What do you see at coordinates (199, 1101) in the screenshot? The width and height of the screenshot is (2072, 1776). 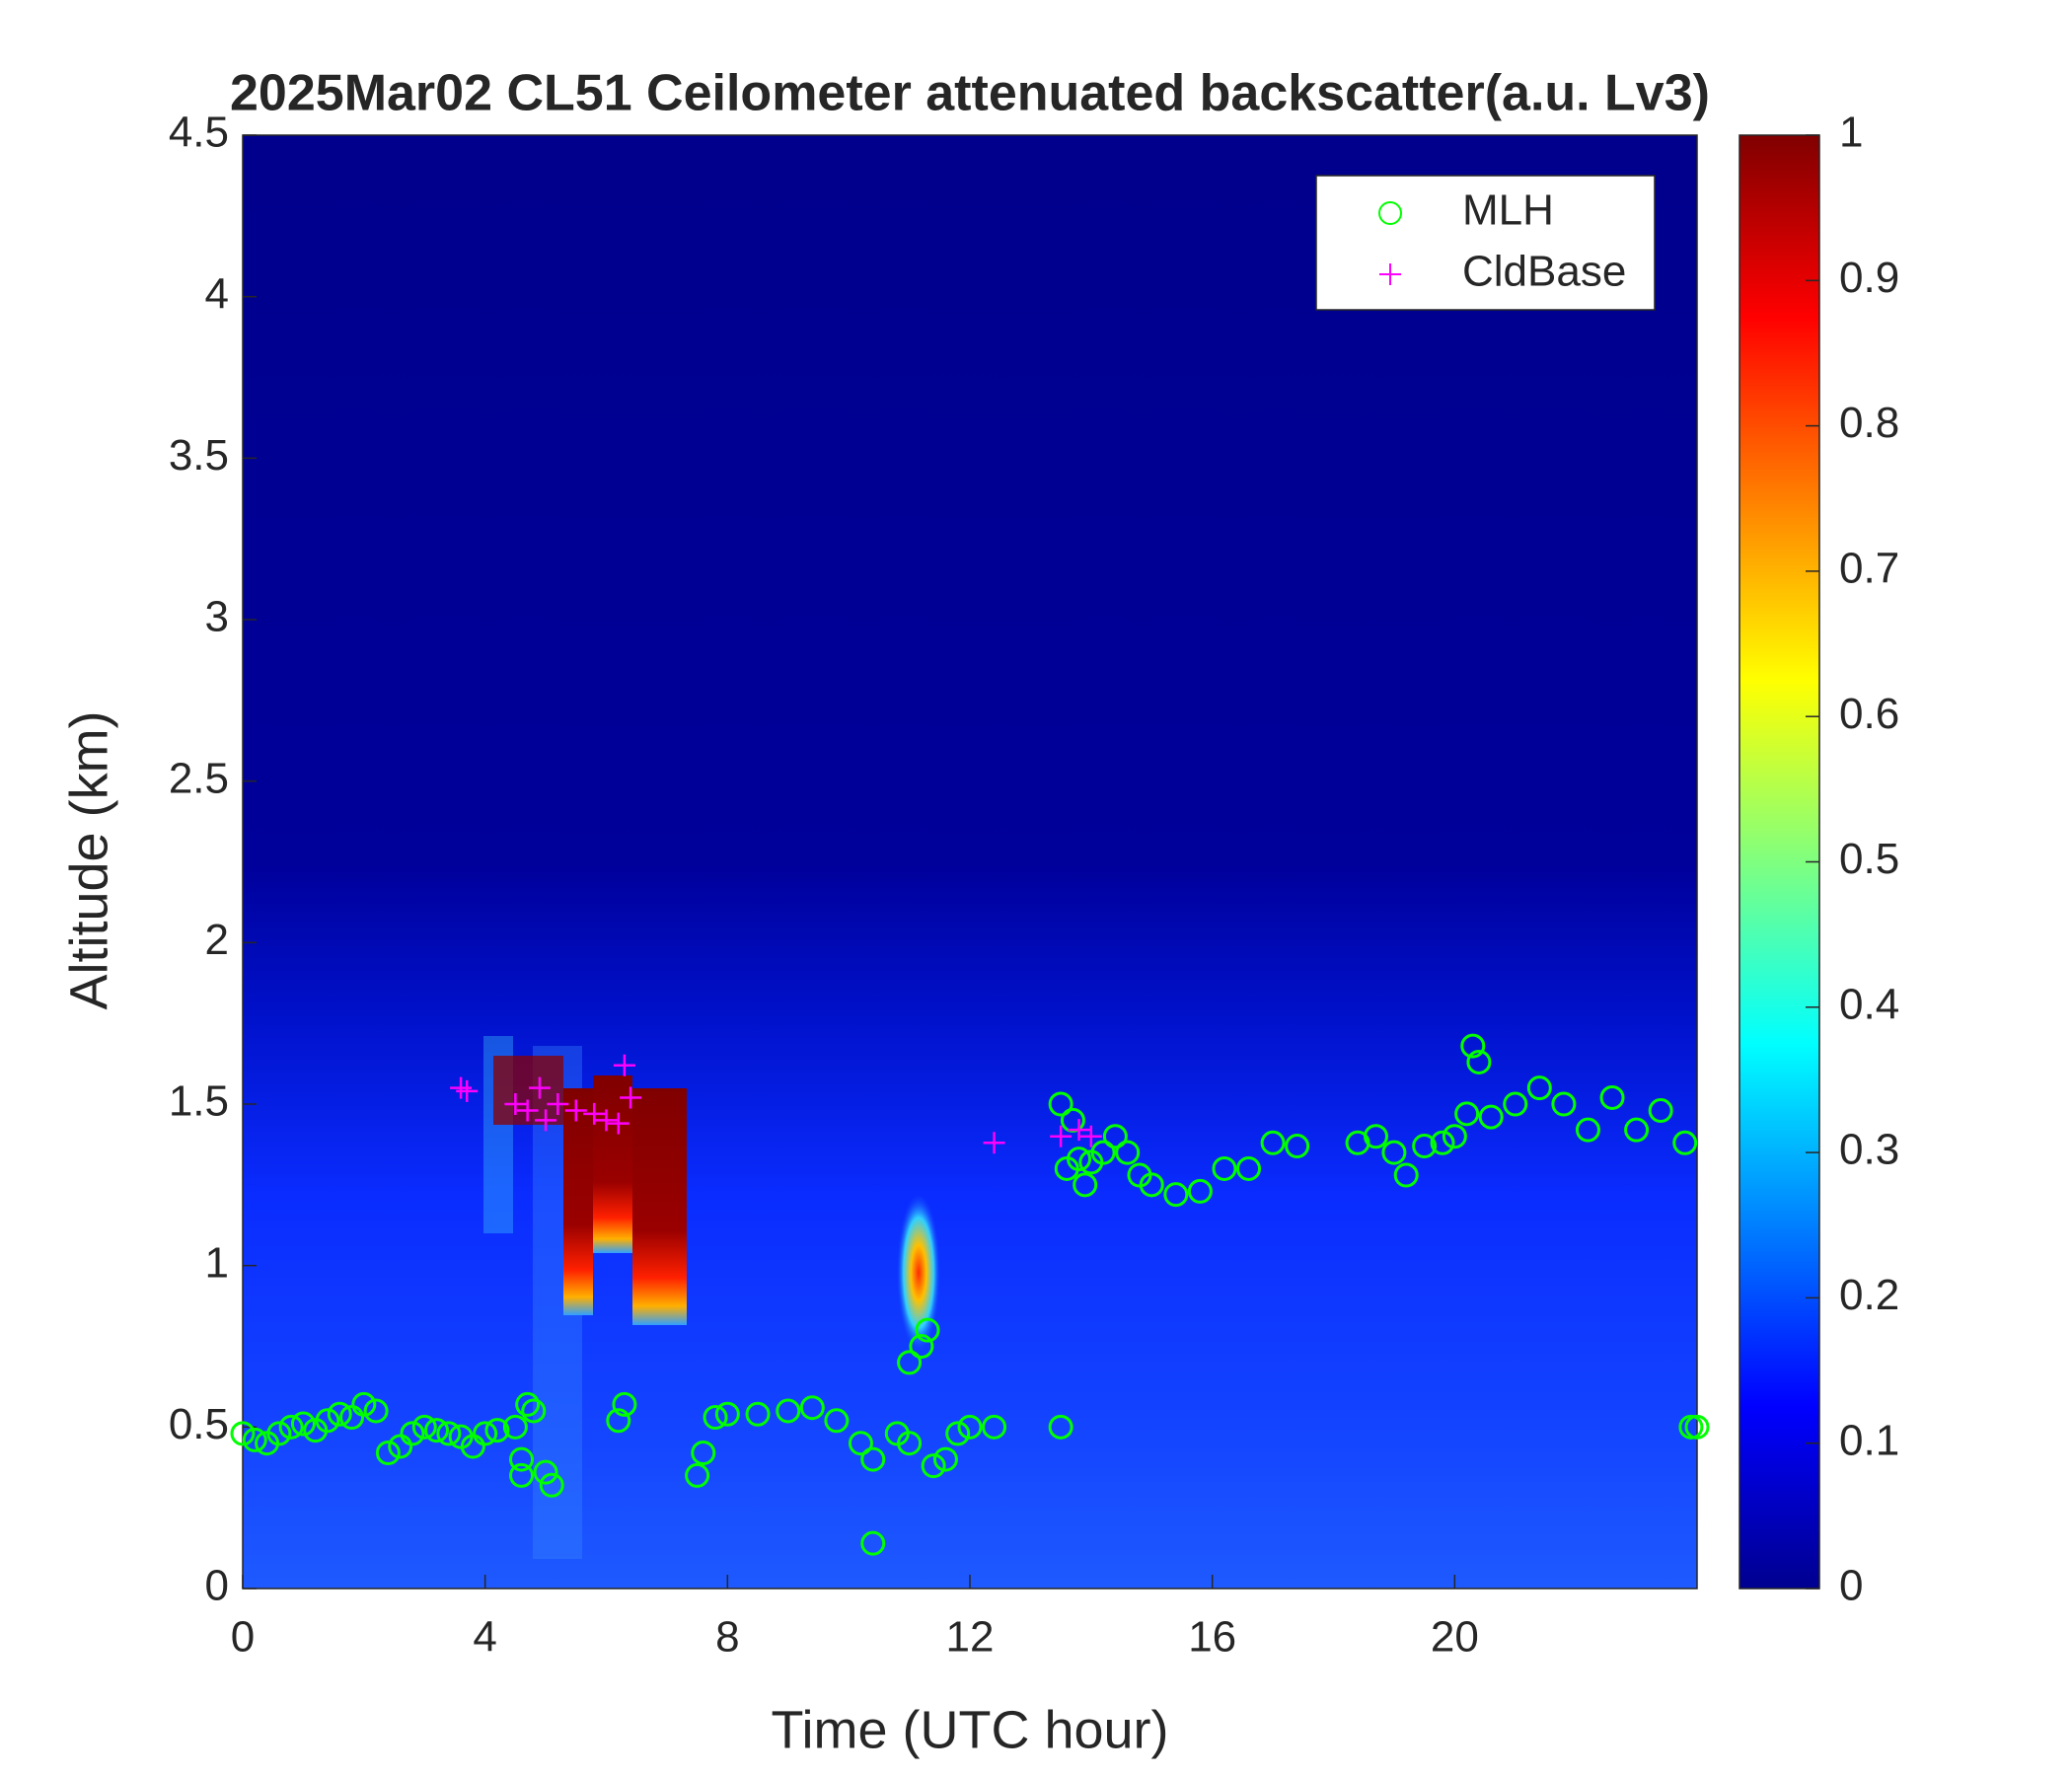 I see `y-tick-label: 1.5` at bounding box center [199, 1101].